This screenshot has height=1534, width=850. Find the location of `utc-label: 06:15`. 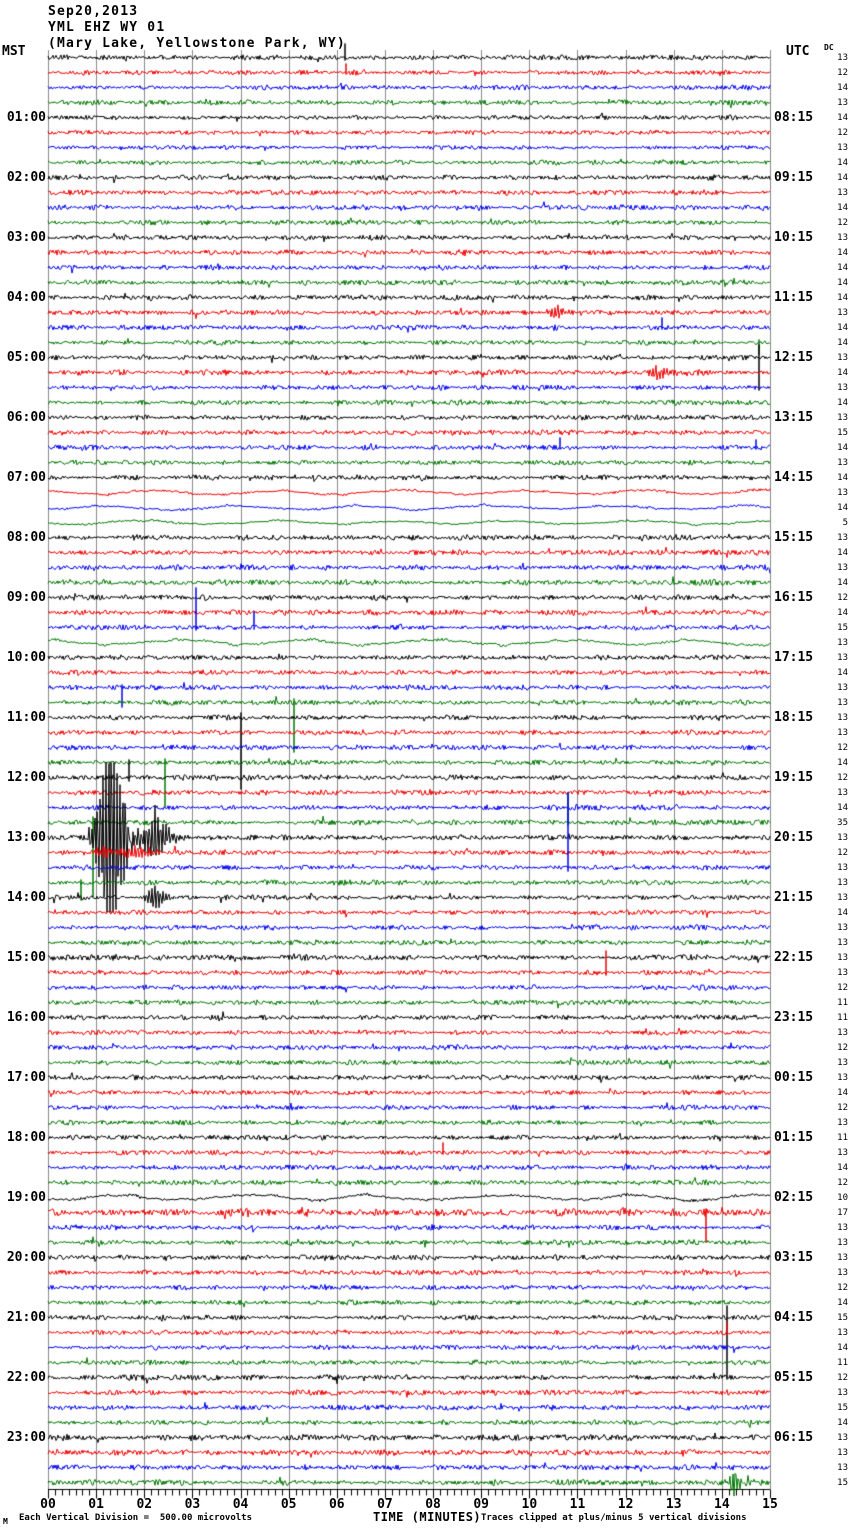

utc-label: 06:15 is located at coordinates (794, 1437).